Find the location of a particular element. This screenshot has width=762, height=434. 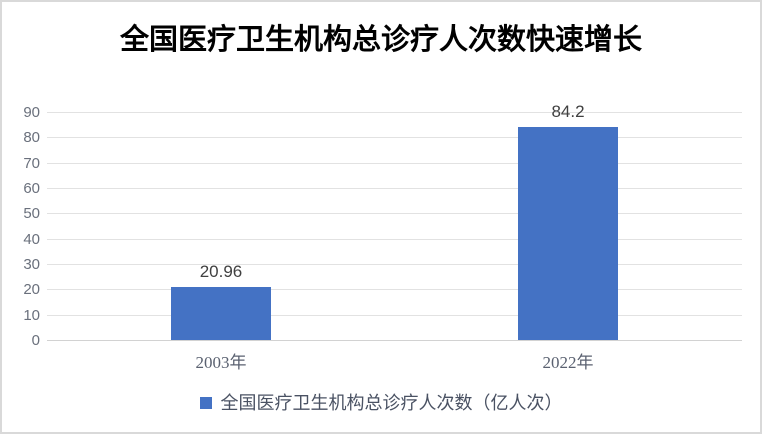

y-tick-label: 50 is located at coordinates (31, 213).